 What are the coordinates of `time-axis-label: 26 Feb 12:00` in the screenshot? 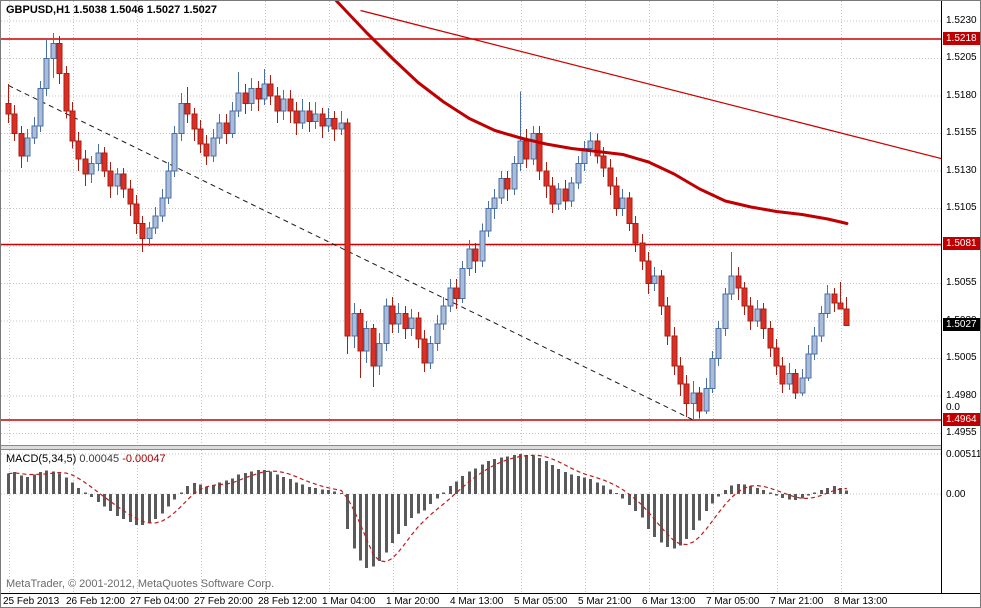 It's located at (95, 601).